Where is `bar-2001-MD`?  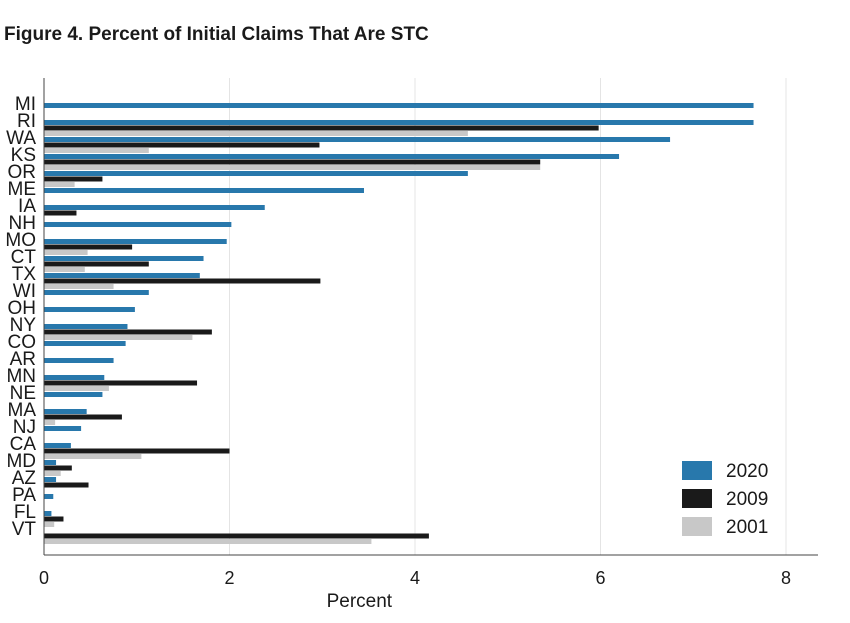 bar-2001-MD is located at coordinates (52, 473).